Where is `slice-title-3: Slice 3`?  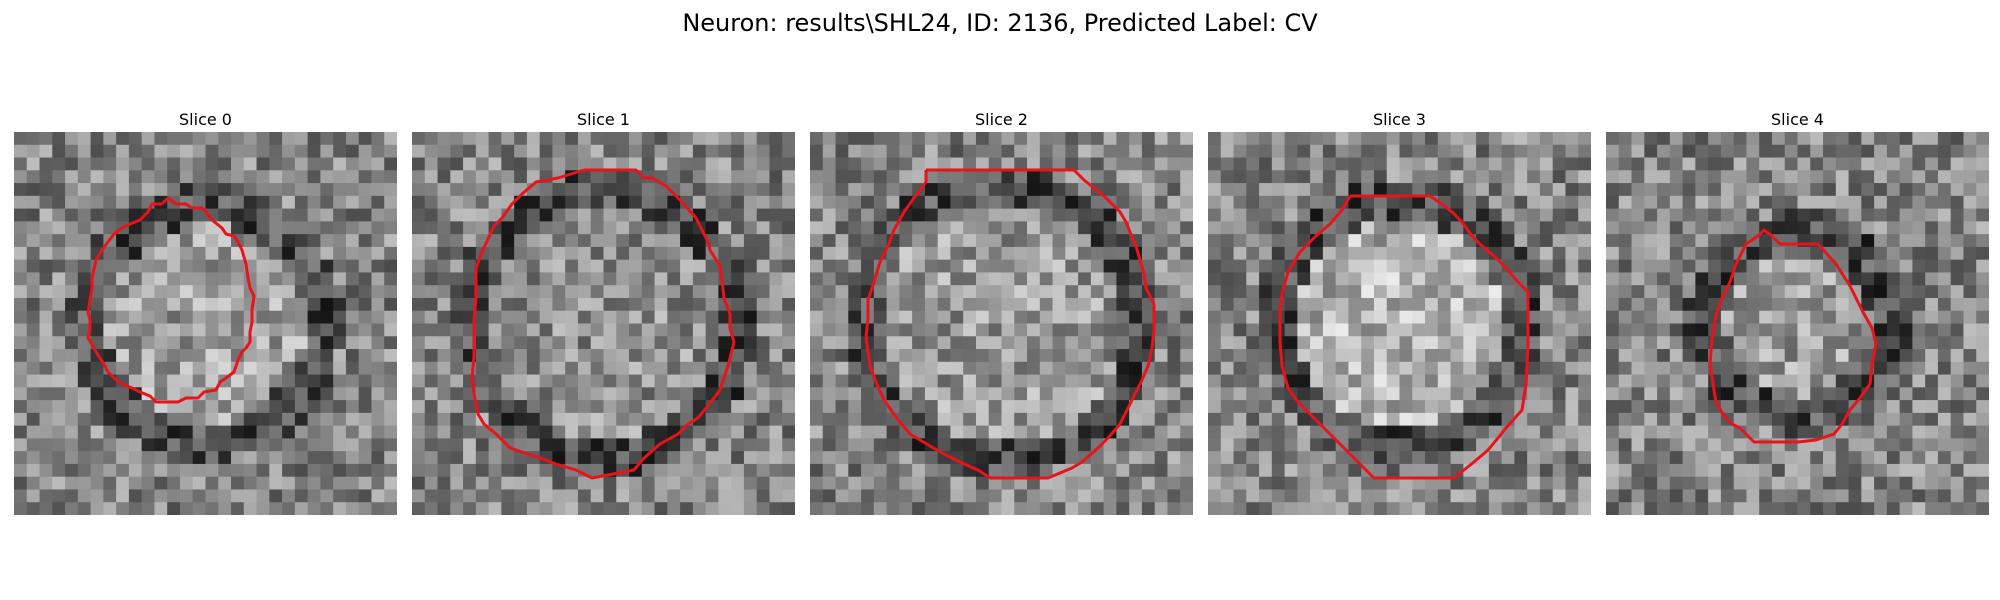
slice-title-3: Slice 3 is located at coordinates (1399, 119).